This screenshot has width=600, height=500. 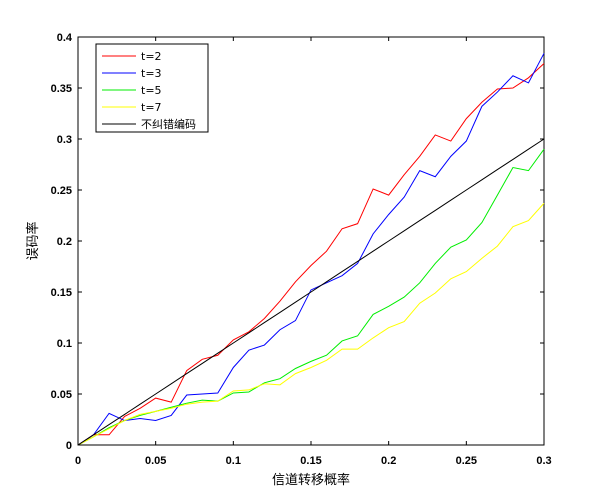 What do you see at coordinates (311, 480) in the screenshot?
I see `x-axis-title: 信道转移概率` at bounding box center [311, 480].